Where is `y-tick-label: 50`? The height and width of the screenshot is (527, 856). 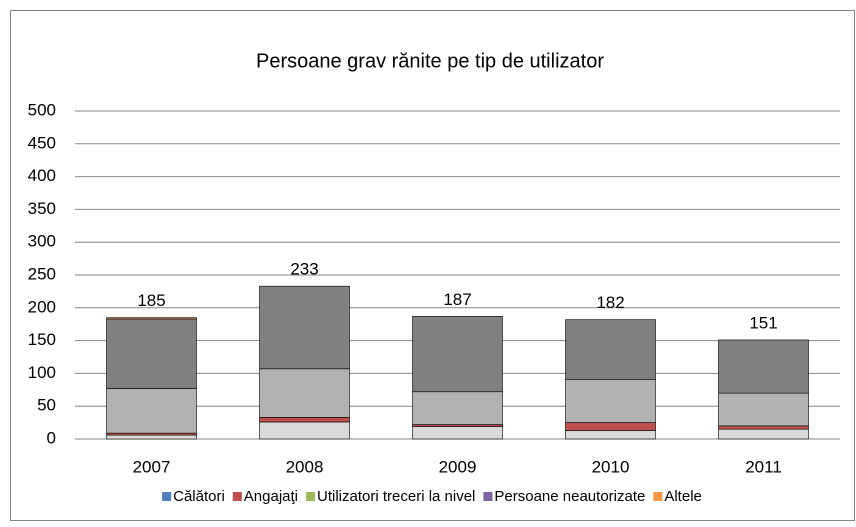
y-tick-label: 50 is located at coordinates (46, 405).